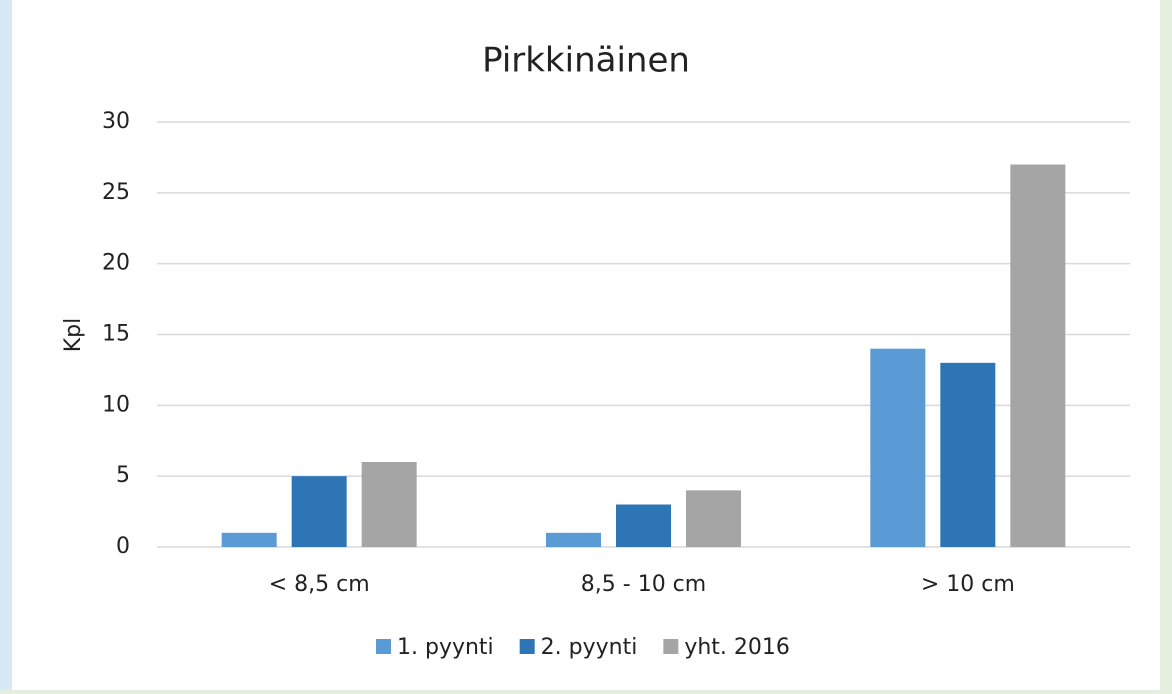  Describe the element at coordinates (7, 345) in the screenshot. I see `map-edge` at that location.